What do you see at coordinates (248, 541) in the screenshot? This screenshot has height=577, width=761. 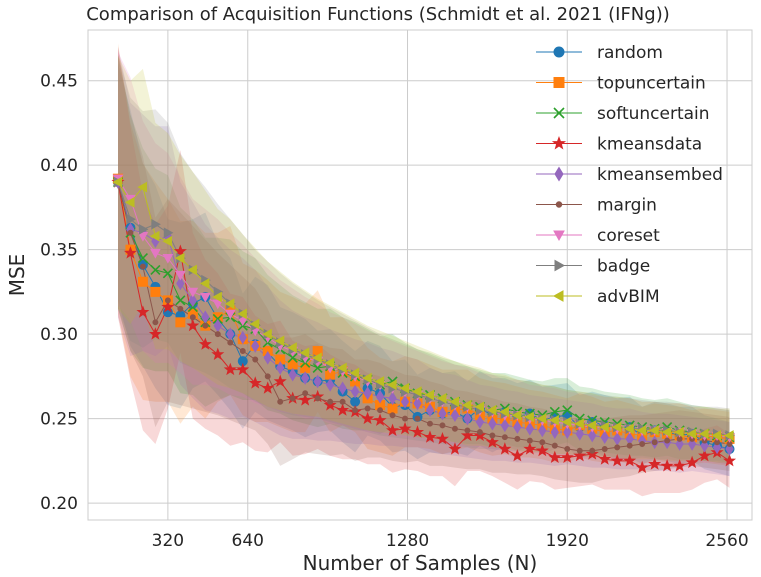 I see `x-tick-label: 640` at bounding box center [248, 541].